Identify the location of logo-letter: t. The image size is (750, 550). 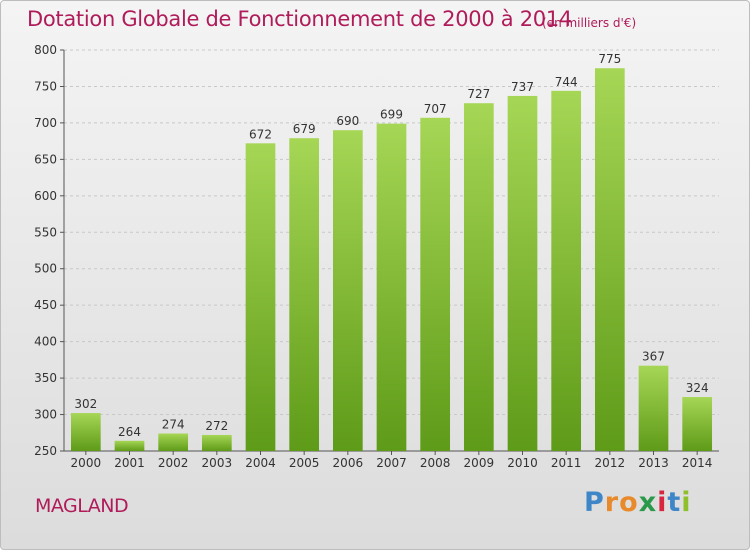
(674, 502).